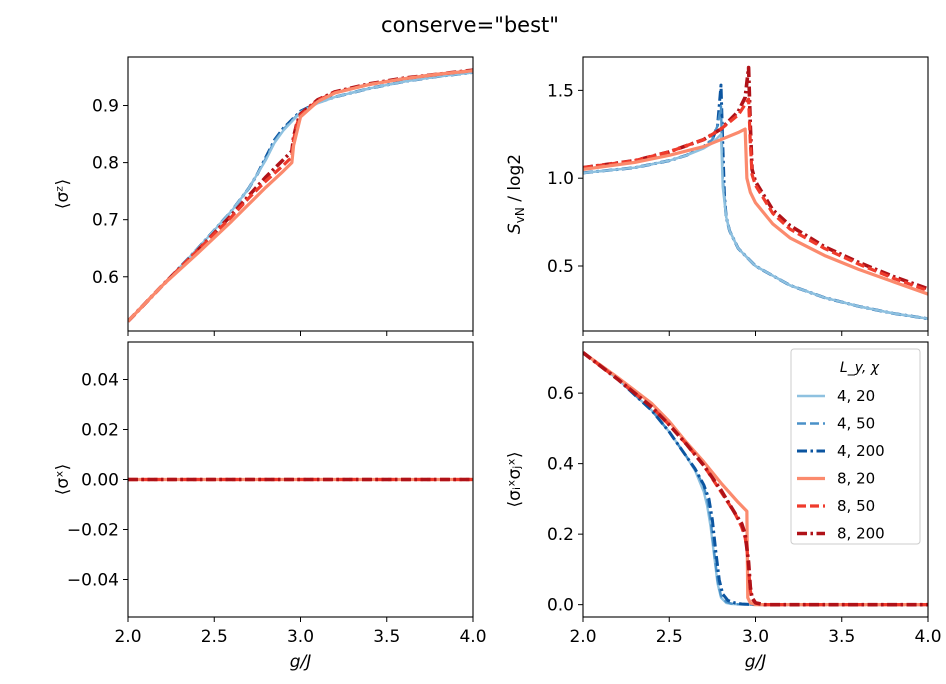 This screenshot has height=684, width=946. What do you see at coordinates (560, 606) in the screenshot?
I see `y-tick-label: 0.0` at bounding box center [560, 606].